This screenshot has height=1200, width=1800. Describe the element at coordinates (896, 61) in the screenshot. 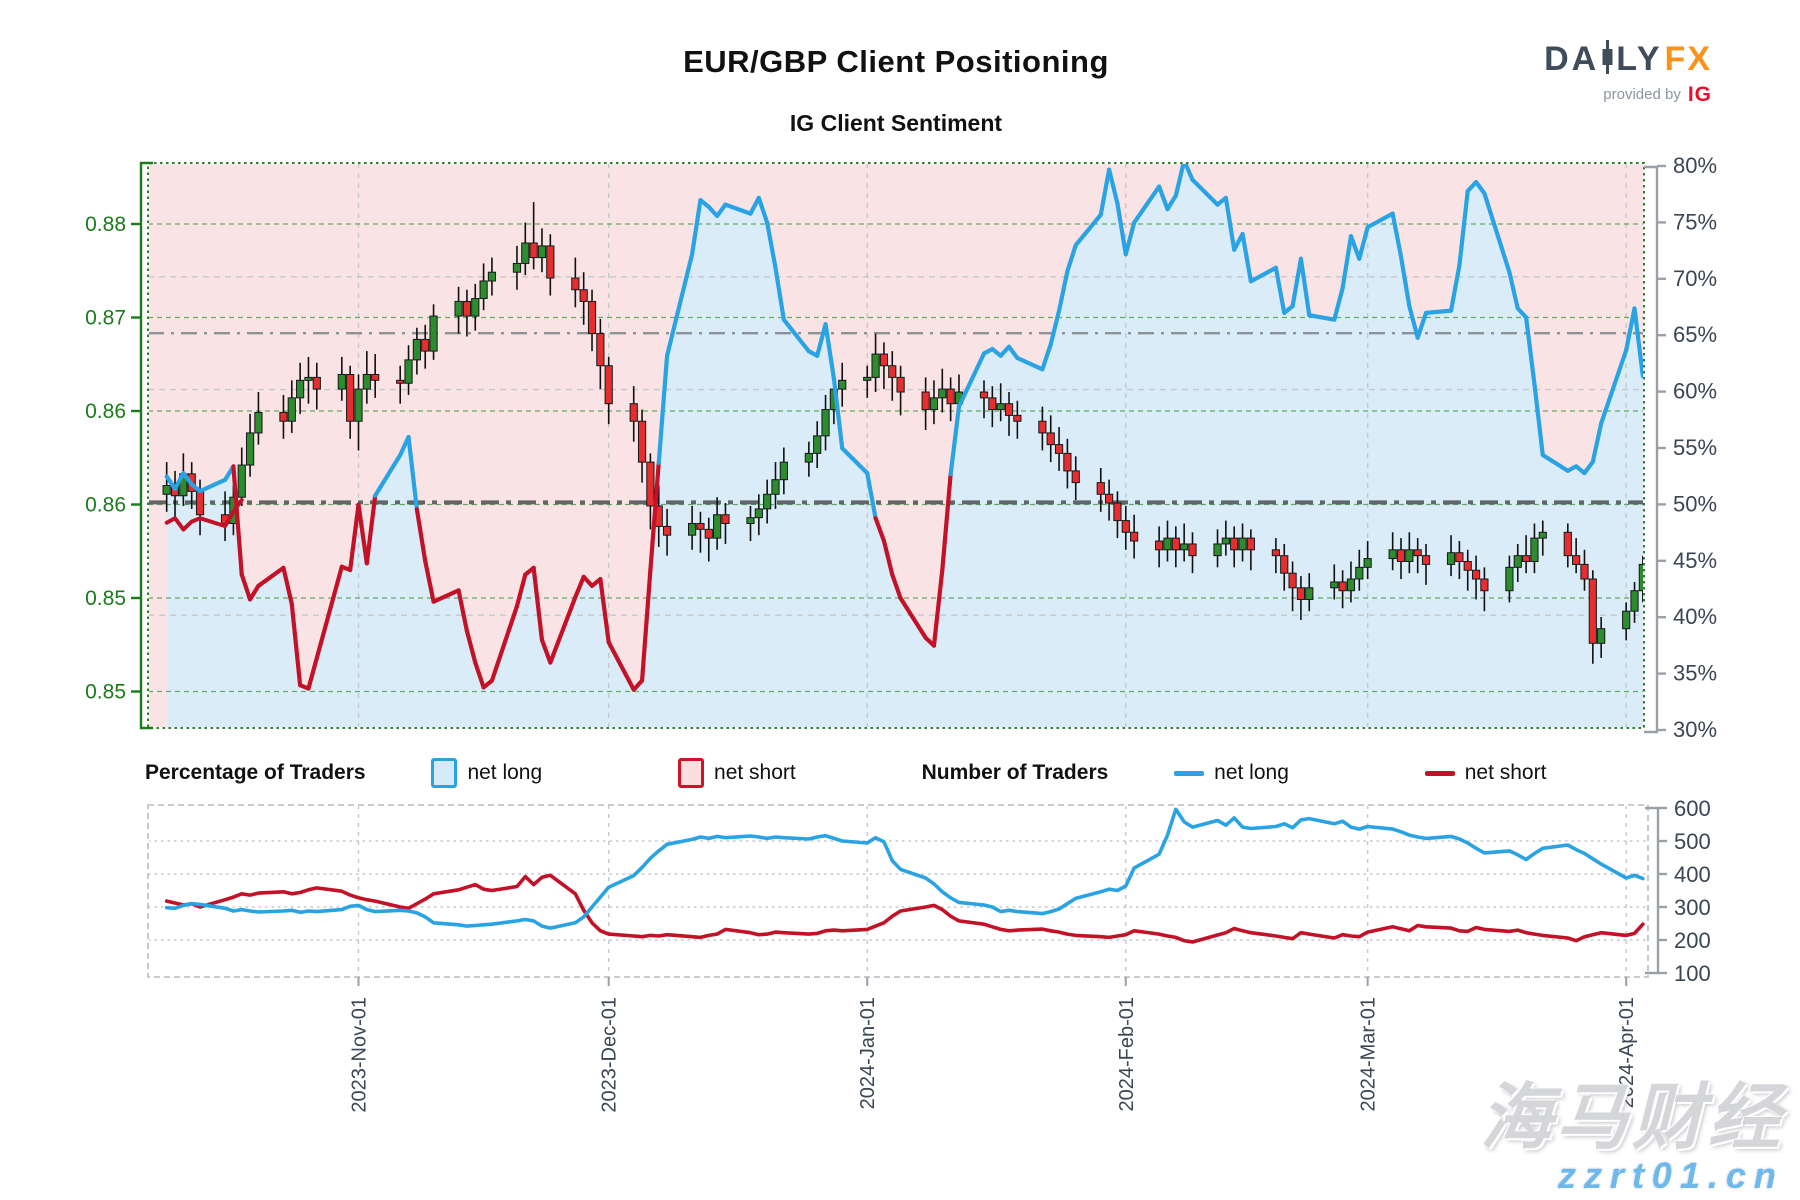

I see `page-title: EUR/GBP Client Positioning` at that location.